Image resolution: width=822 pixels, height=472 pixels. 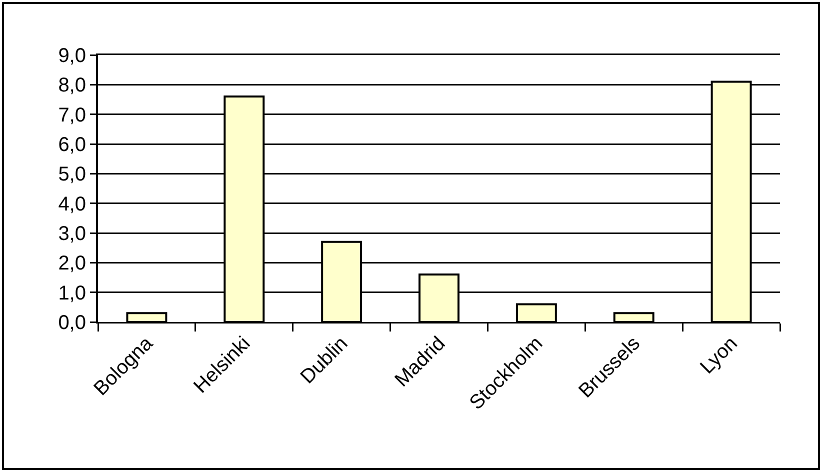 What do you see at coordinates (72, 293) in the screenshot?
I see `y-tick-label: 1,0` at bounding box center [72, 293].